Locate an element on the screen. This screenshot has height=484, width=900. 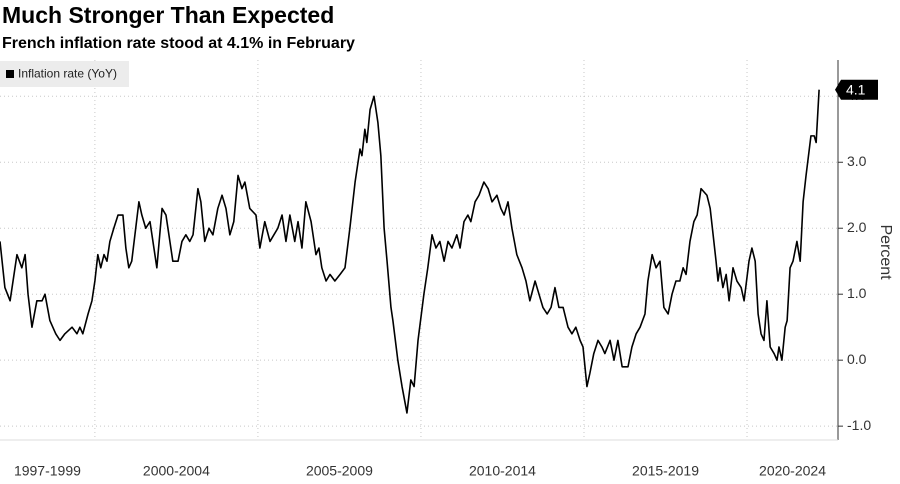
legend-swatch is located at coordinates (10, 74).